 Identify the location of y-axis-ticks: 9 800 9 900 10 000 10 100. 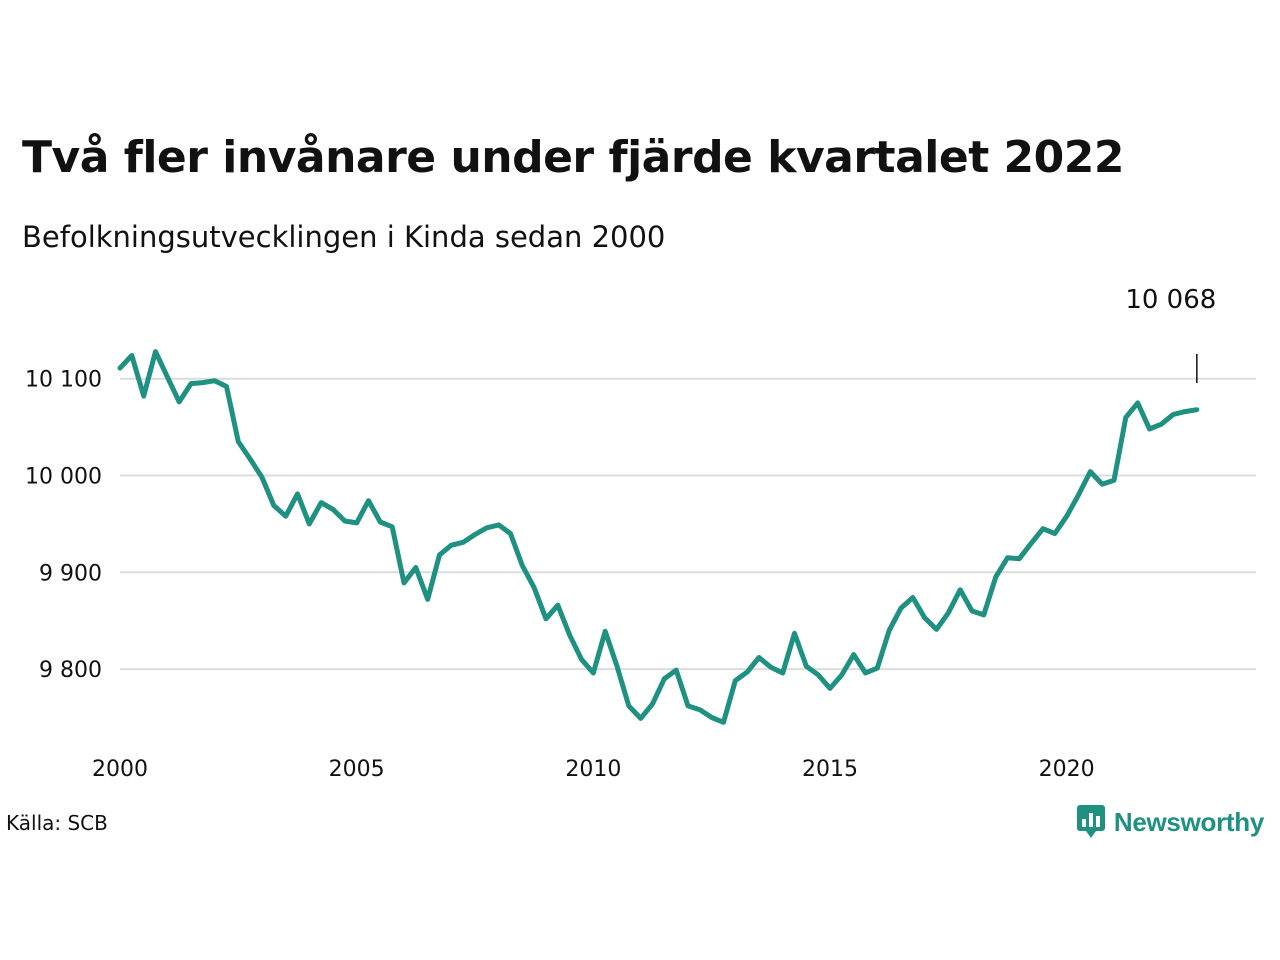
(63, 525).